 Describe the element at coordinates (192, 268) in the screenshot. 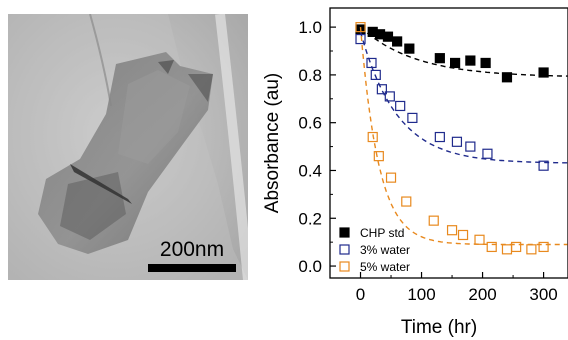

I see `scale-bar` at that location.